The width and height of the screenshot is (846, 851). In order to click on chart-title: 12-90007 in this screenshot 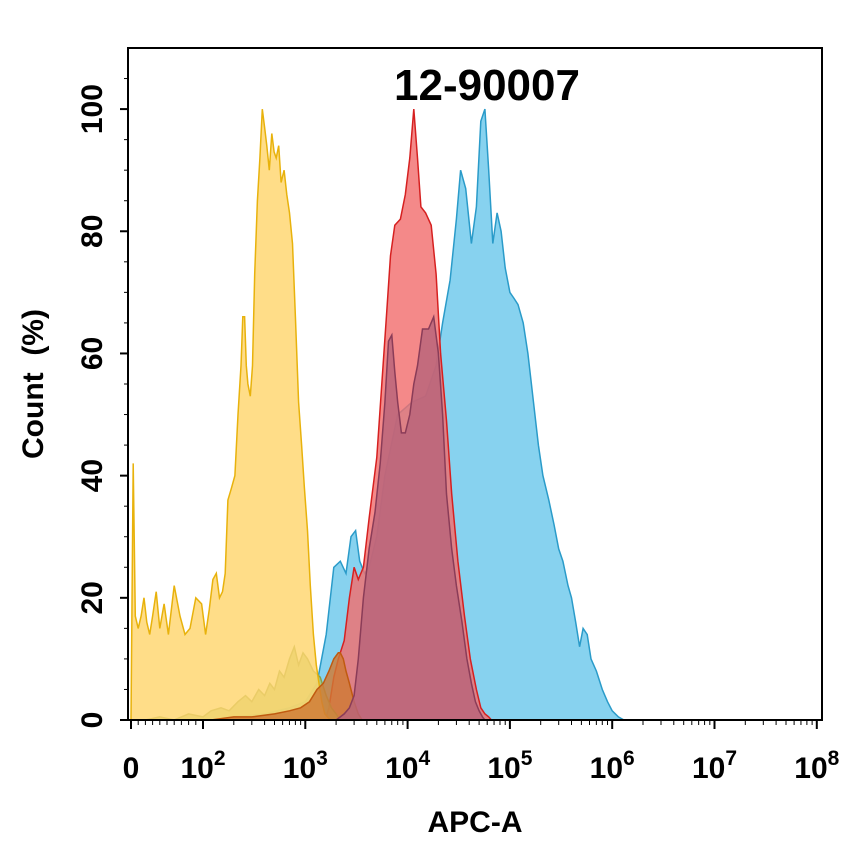, I will do `click(487, 85)`.